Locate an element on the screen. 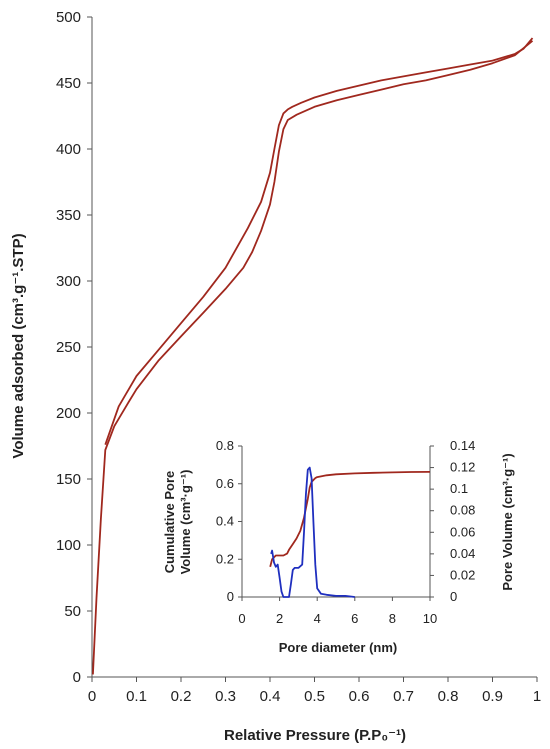 The height and width of the screenshot is (749, 550). inset-y-axis-label-line2: Volume (cm³·g⁻¹) is located at coordinates (185, 522).